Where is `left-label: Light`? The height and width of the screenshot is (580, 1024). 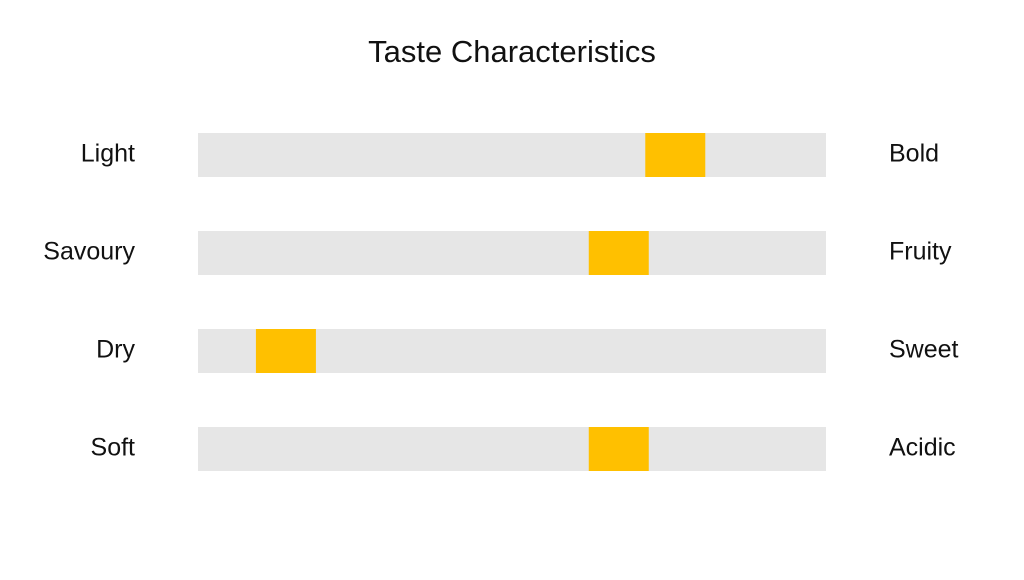 left-label: Light is located at coordinates (108, 154).